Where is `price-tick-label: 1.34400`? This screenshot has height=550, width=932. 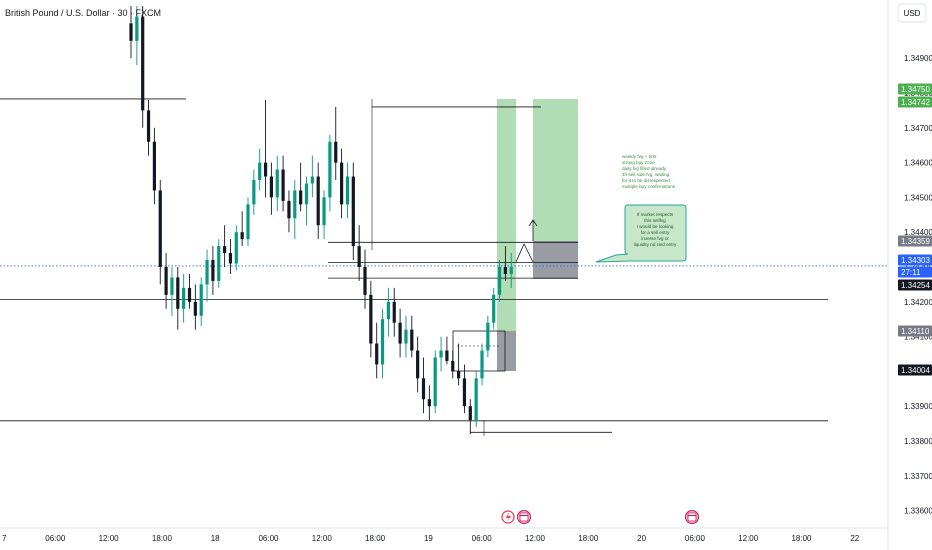 price-tick-label: 1.34400 is located at coordinates (918, 232).